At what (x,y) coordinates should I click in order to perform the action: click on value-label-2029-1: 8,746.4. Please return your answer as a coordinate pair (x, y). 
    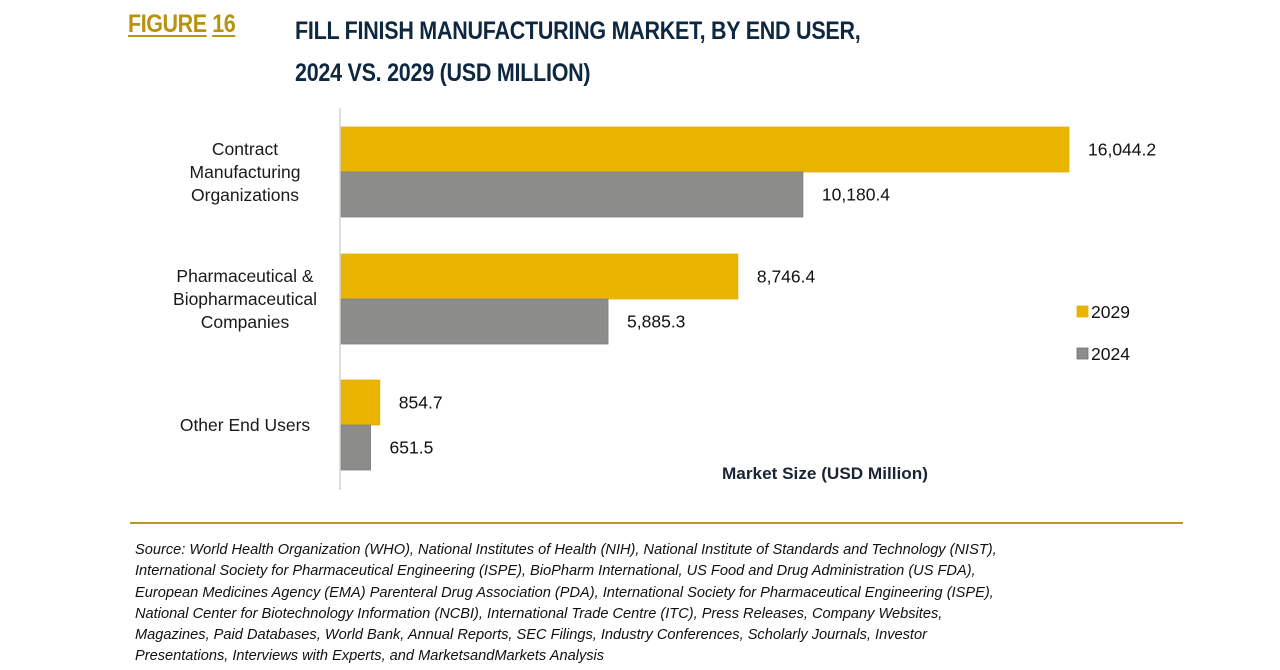
    Looking at the image, I should click on (786, 277).